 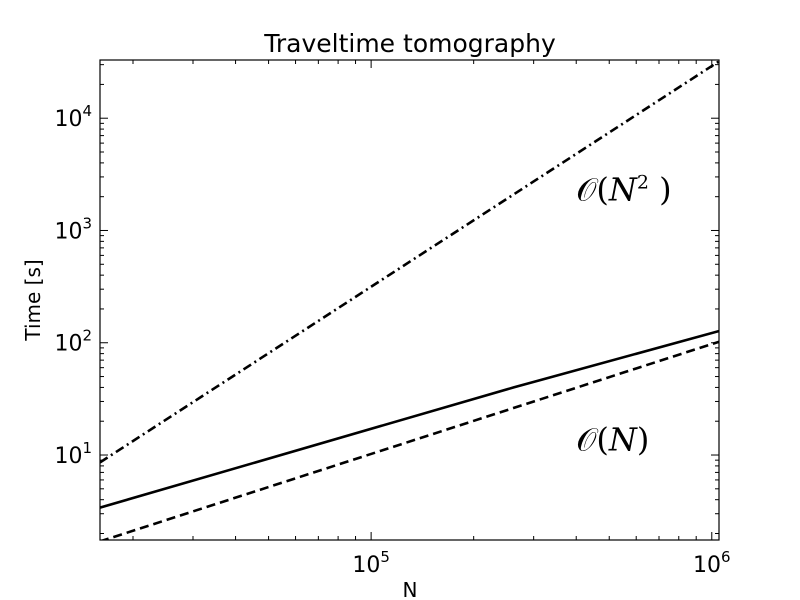 What do you see at coordinates (371, 563) in the screenshot?
I see `x-tick-label: 10⁵` at bounding box center [371, 563].